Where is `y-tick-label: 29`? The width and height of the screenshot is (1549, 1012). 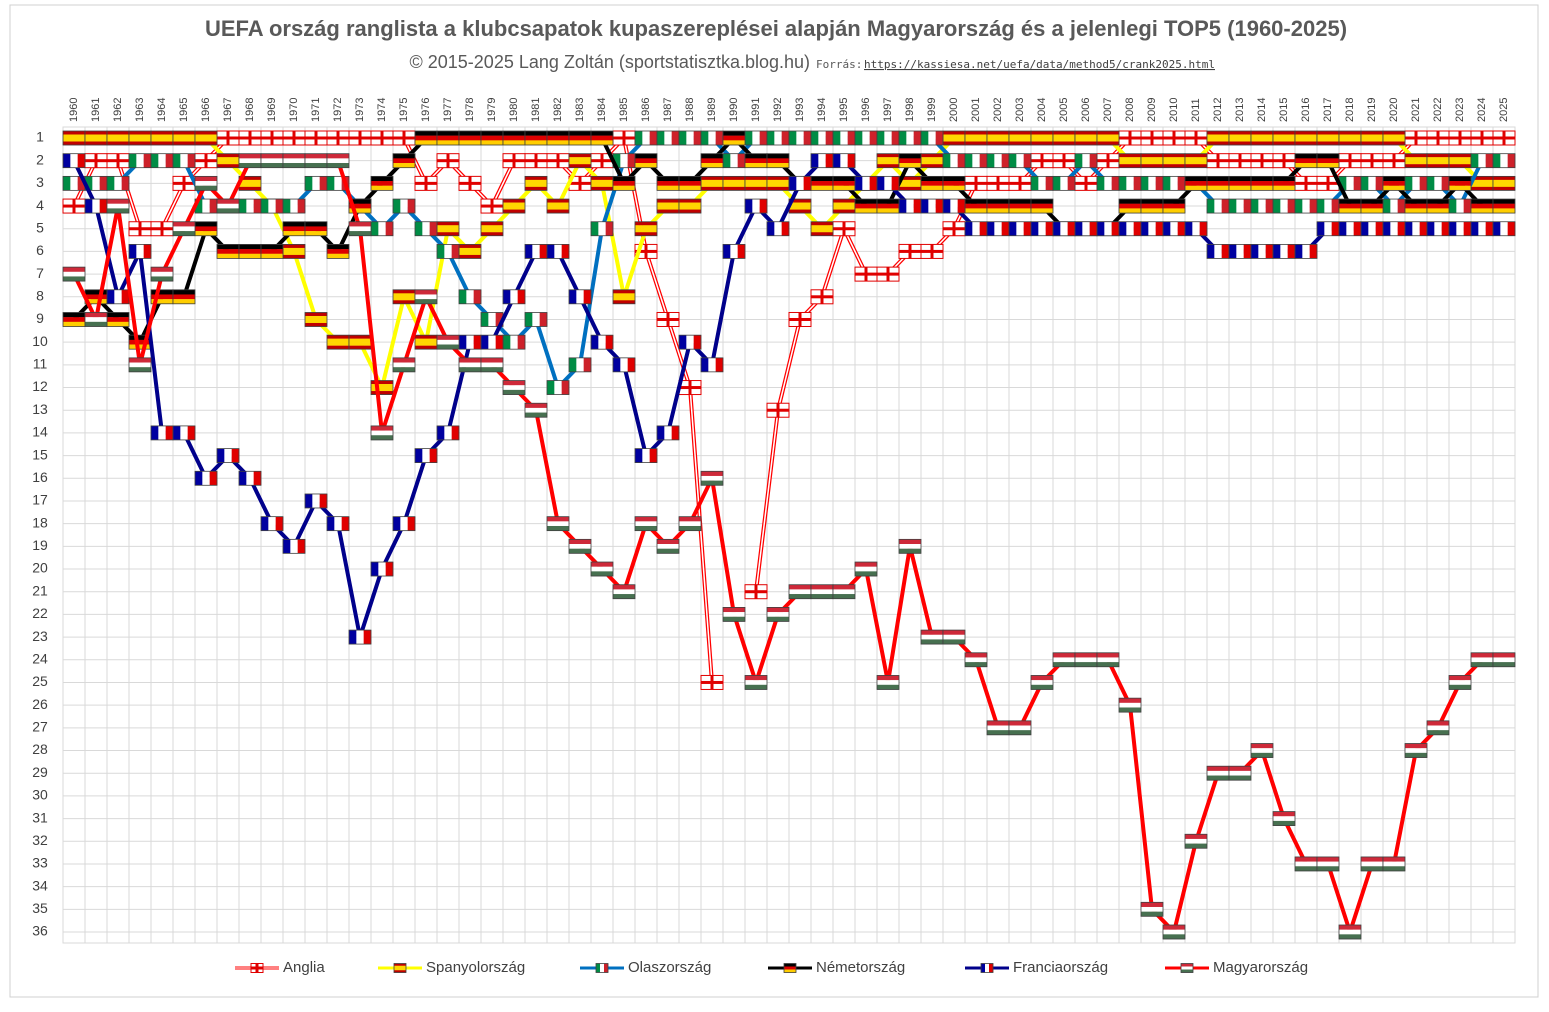
y-tick-label: 29 is located at coordinates (40, 772).